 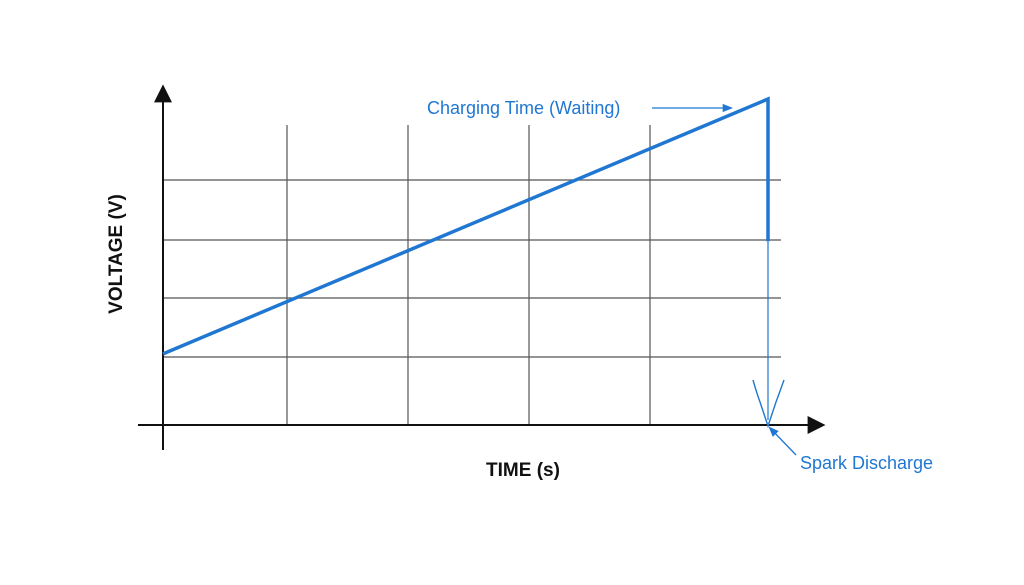 What do you see at coordinates (523, 470) in the screenshot?
I see `x-axis-label: TIME (s)` at bounding box center [523, 470].